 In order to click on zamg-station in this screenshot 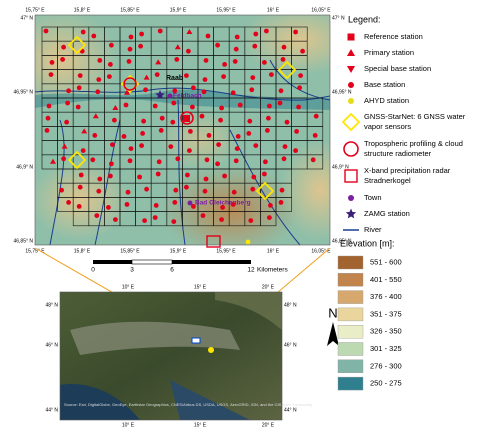, I will do `click(160, 94)`.